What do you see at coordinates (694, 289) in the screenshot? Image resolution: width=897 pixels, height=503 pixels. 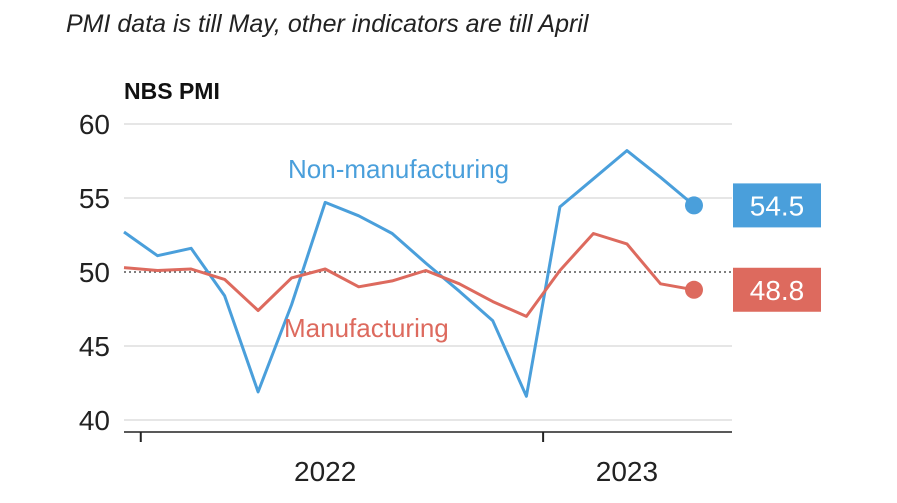 I see `manufacturing-end-marker` at bounding box center [694, 289].